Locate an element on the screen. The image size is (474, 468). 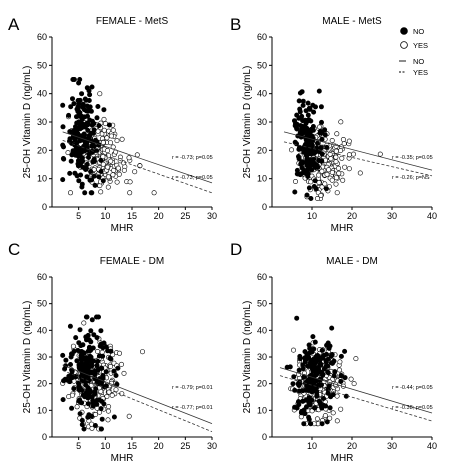
x-axis-label: MHR is located at coordinates (122, 228).